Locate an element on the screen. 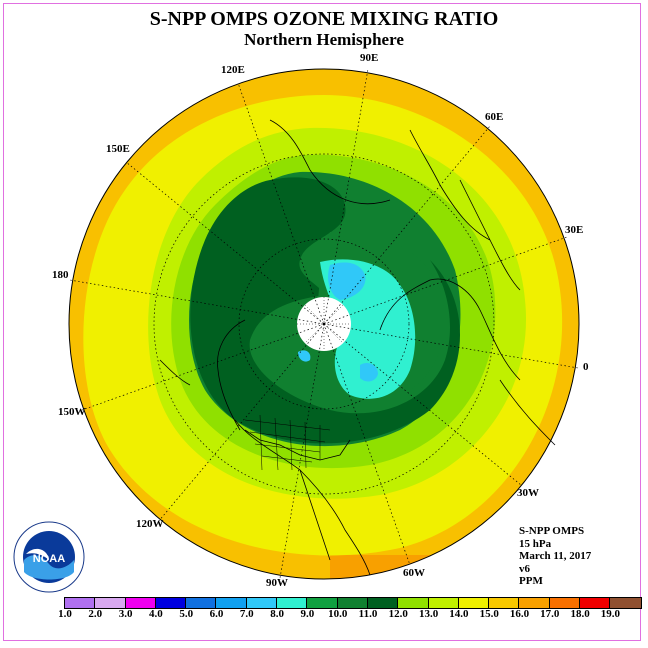 The image size is (648, 648). noaa-logo: NOAA is located at coordinates (49, 557).